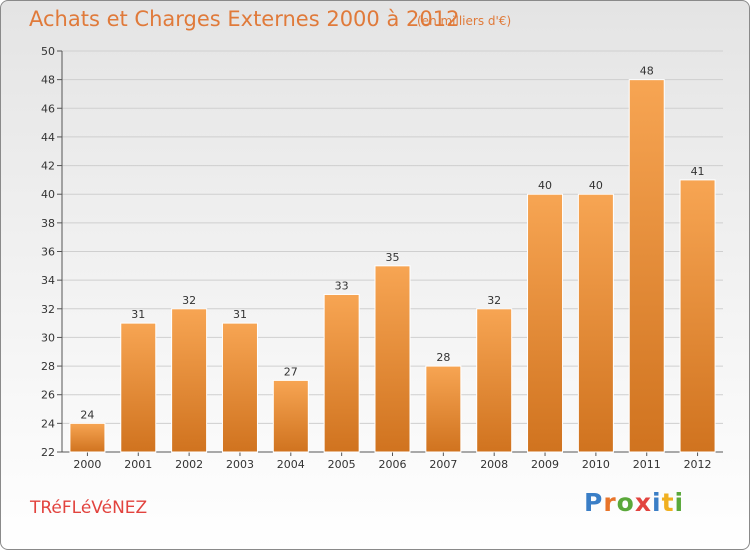 The height and width of the screenshot is (550, 750). Describe the element at coordinates (698, 171) in the screenshot. I see `bar-value-label: 41` at that location.